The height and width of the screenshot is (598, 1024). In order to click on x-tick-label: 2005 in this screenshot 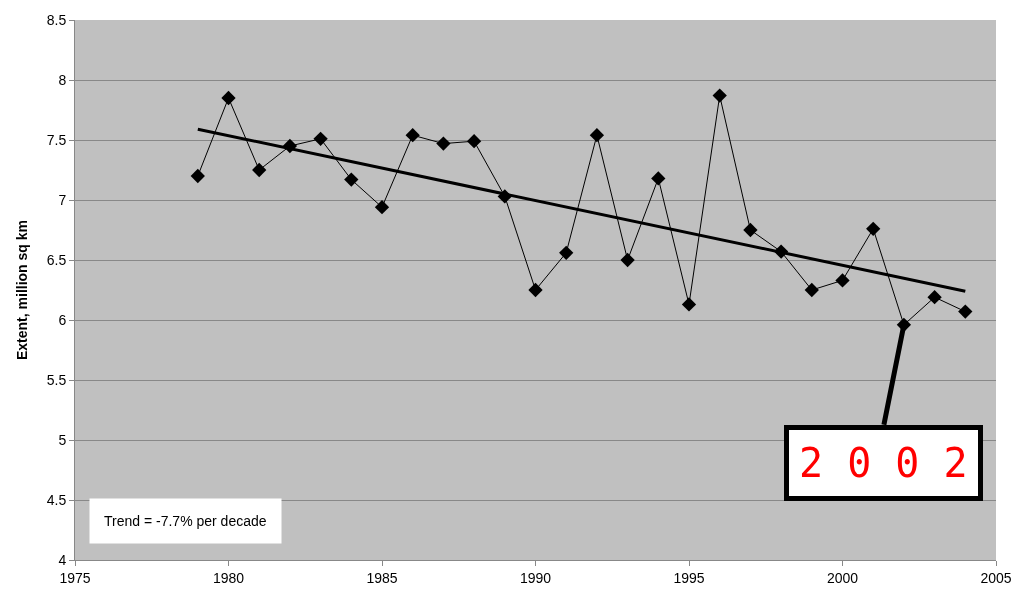, I will do `click(996, 577)`.